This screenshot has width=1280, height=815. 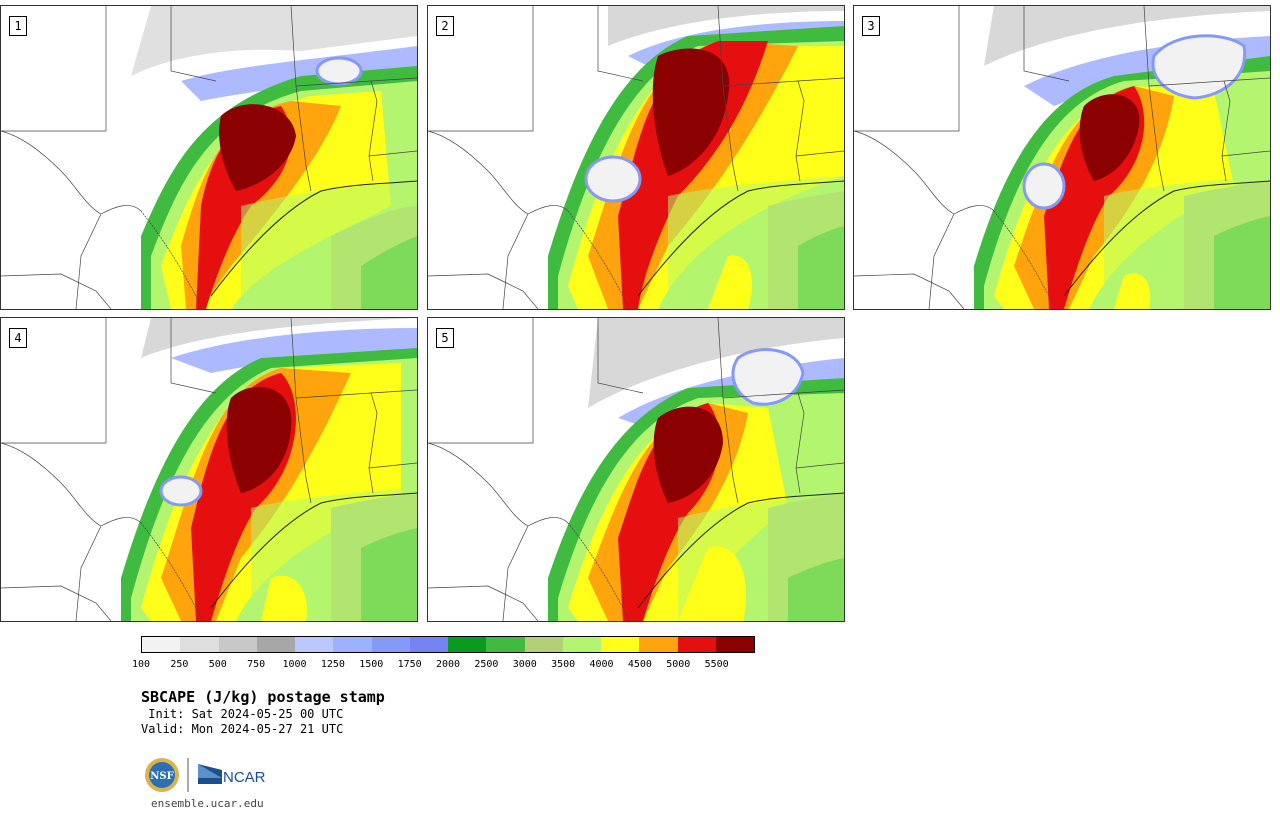 What do you see at coordinates (18, 26) in the screenshot?
I see `panel-number-1: 1` at bounding box center [18, 26].